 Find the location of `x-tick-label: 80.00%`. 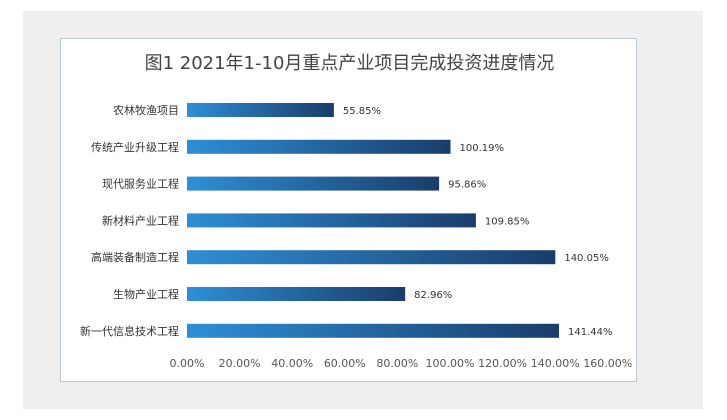

x-tick-label: 80.00% is located at coordinates (397, 363).